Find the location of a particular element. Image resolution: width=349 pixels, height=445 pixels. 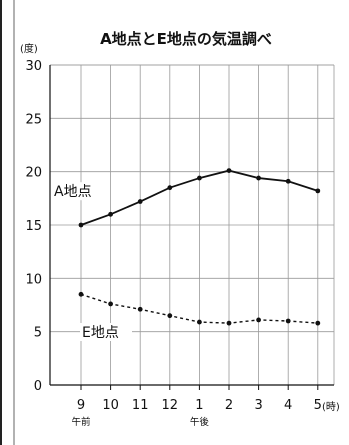

chart-title: A地点とE地点の気温調べ is located at coordinates (186, 39).